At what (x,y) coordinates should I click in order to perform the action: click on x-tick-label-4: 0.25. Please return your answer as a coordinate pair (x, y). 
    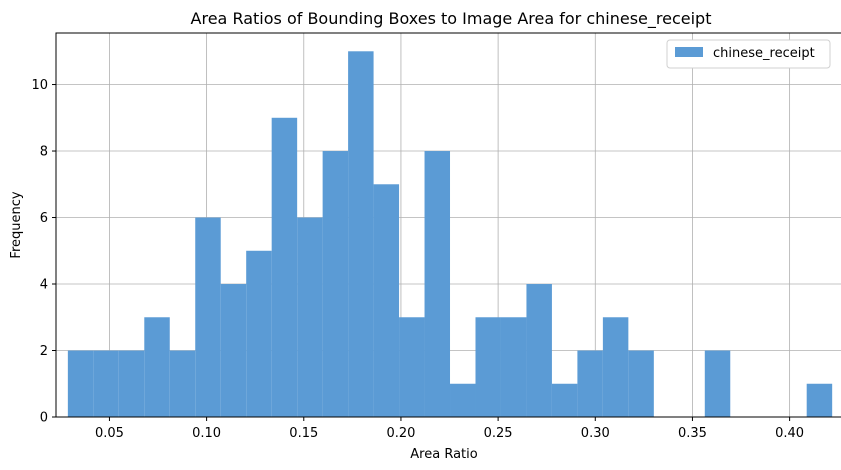
    Looking at the image, I should click on (498, 433).